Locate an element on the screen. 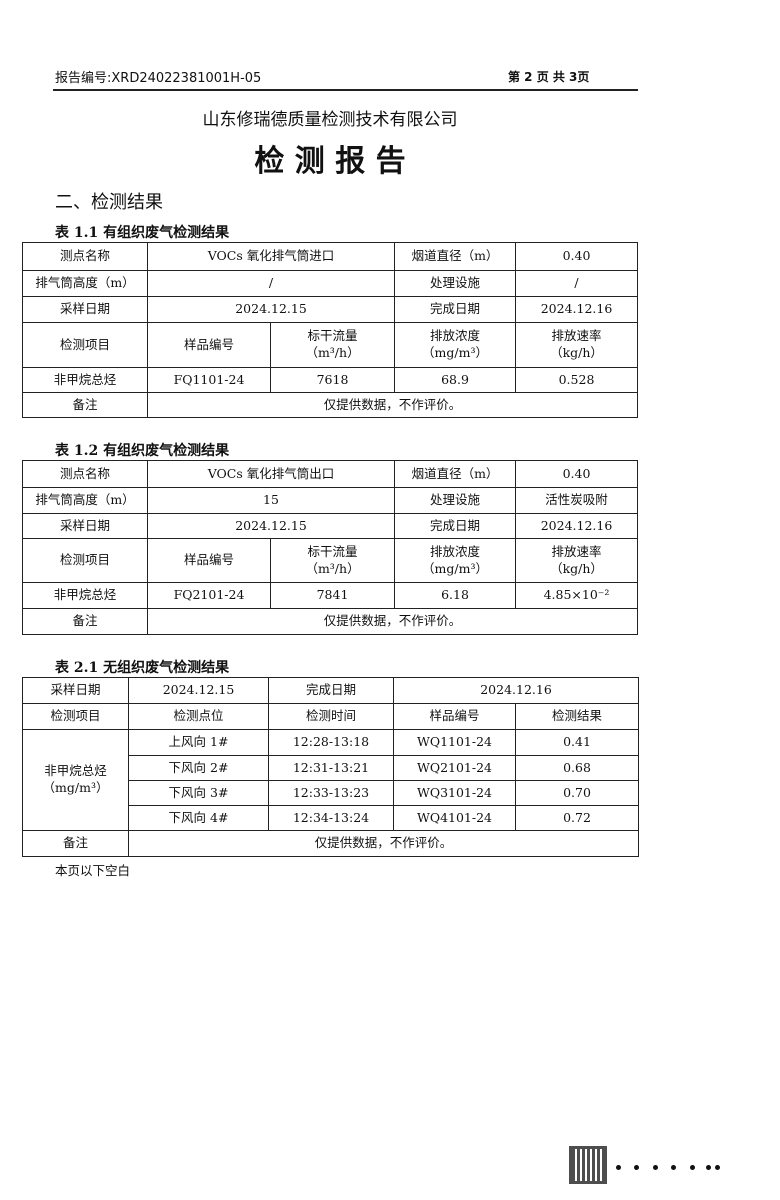 Image resolution: width=780 pixels, height=1200 pixels. cell: 0.70 is located at coordinates (577, 793).